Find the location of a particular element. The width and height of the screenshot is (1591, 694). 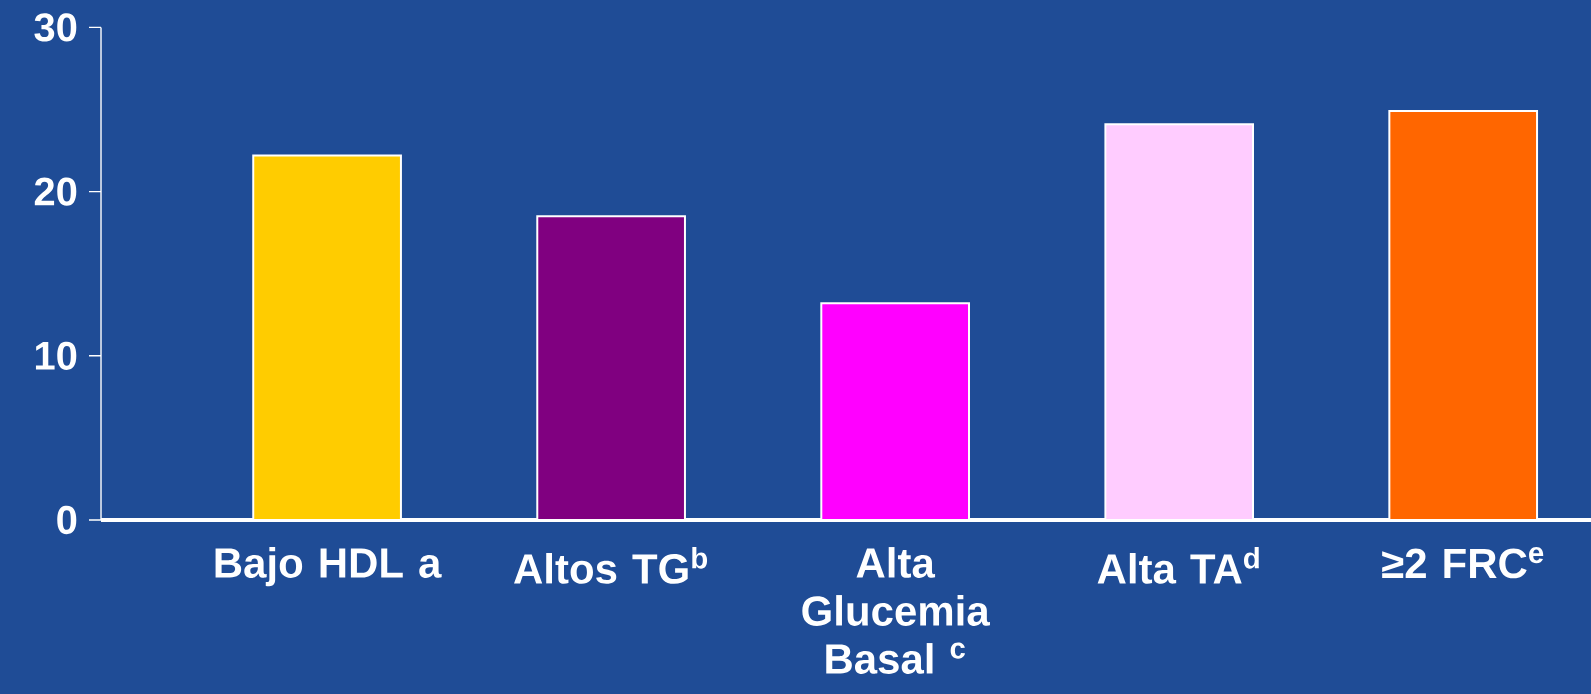

y-tick-label: 0 is located at coordinates (67, 520).